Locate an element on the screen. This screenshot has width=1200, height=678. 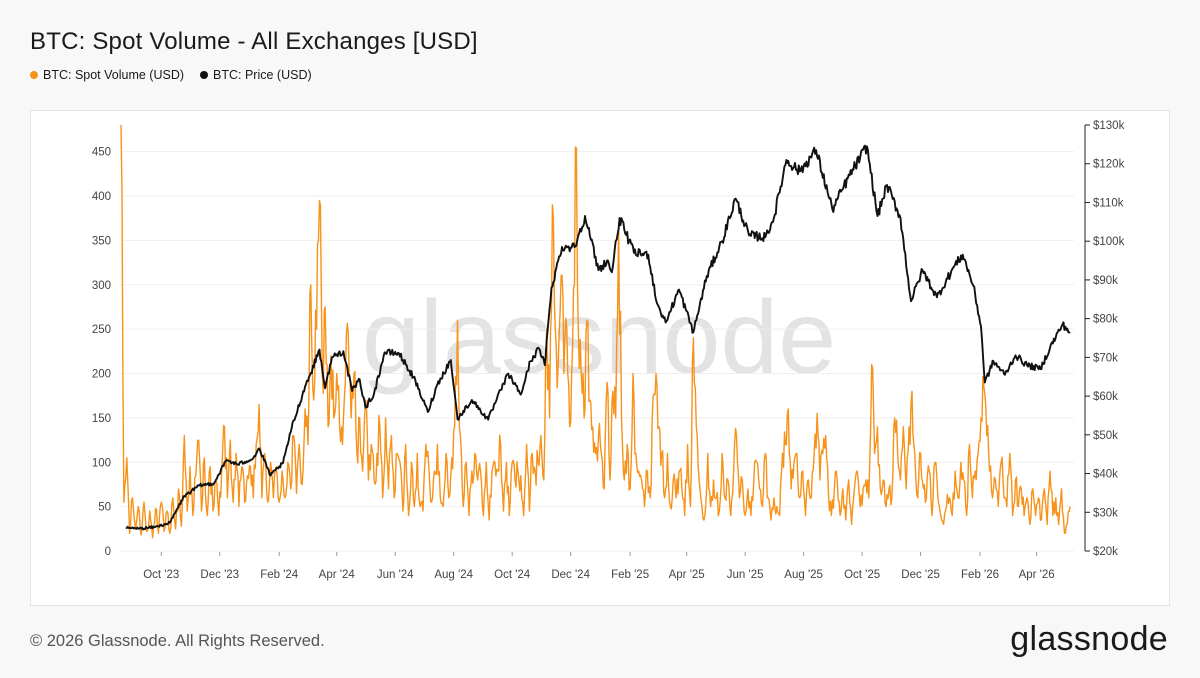
y-right-tick-label: $120k is located at coordinates (1109, 165).